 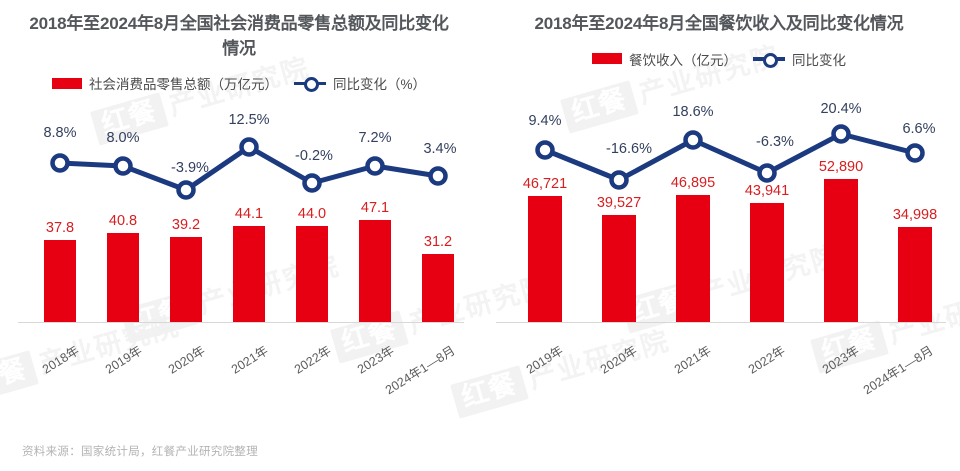 I want to click on point-label-catering-4: 20.4%, so click(x=841, y=109).